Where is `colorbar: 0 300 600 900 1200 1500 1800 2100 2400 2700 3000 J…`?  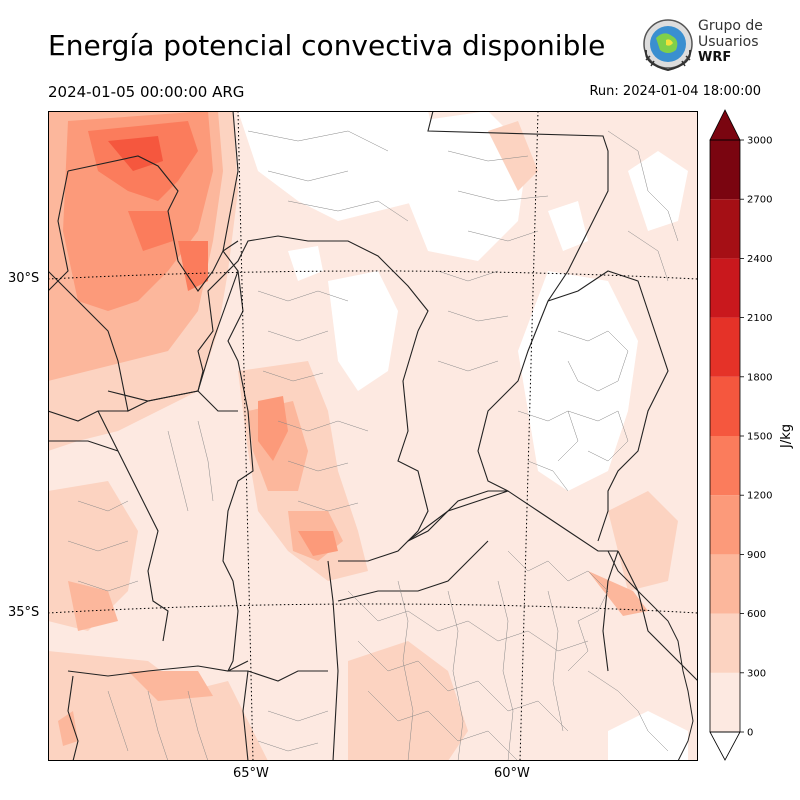 colorbar: 0 300 600 900 1200 1500 1800 2100 2400 2700 3000 J… is located at coordinates (751, 435).